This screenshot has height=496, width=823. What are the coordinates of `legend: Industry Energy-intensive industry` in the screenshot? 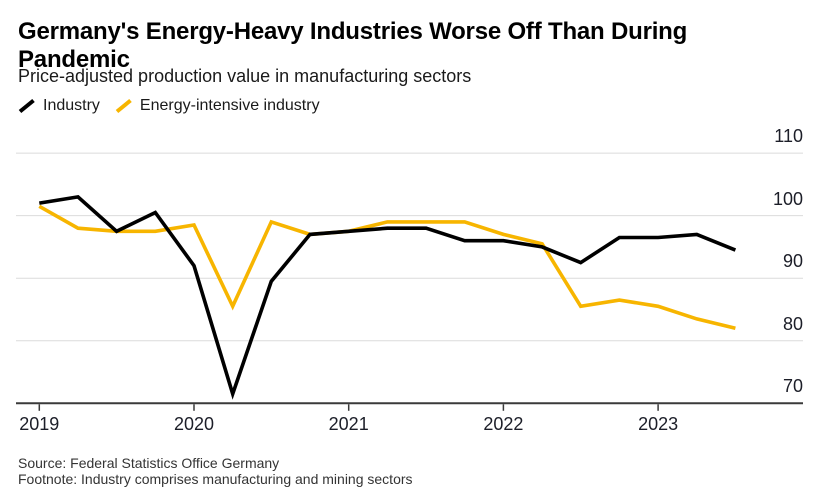 It's located at (168, 106).